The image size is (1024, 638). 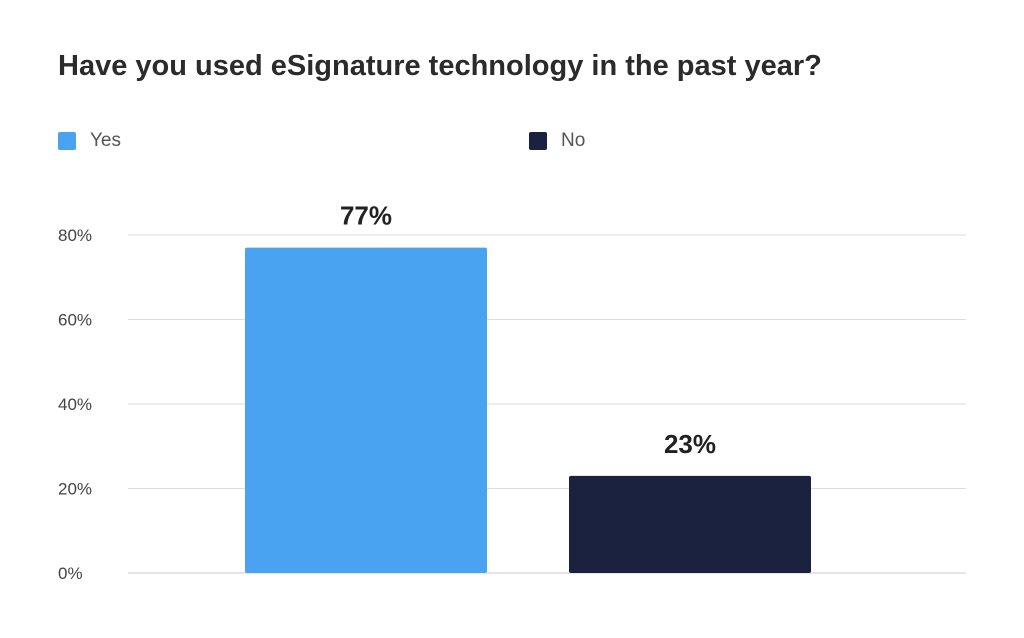 What do you see at coordinates (75, 320) in the screenshot?
I see `y-tick-label-60: 60%` at bounding box center [75, 320].